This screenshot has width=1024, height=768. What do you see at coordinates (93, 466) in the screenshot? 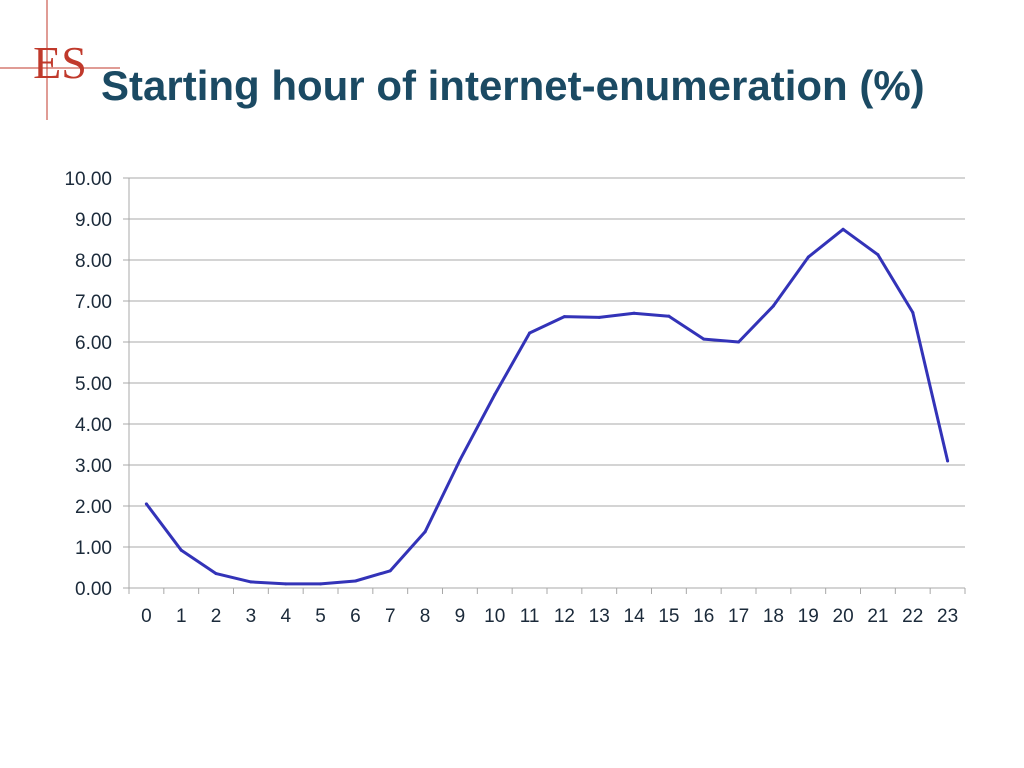
I see `y-tick-label: 3.00` at bounding box center [93, 466].